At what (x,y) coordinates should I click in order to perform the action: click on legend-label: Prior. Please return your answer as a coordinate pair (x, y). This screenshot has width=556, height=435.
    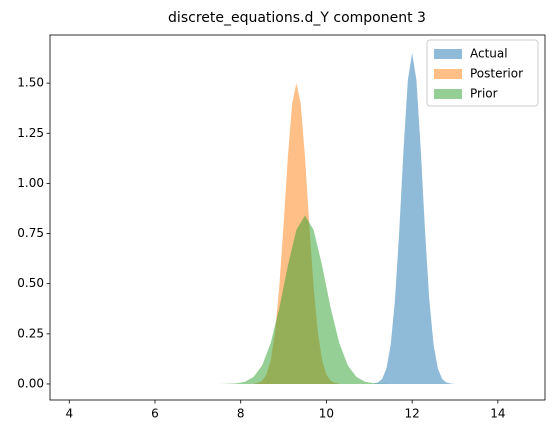
    Looking at the image, I should click on (484, 94).